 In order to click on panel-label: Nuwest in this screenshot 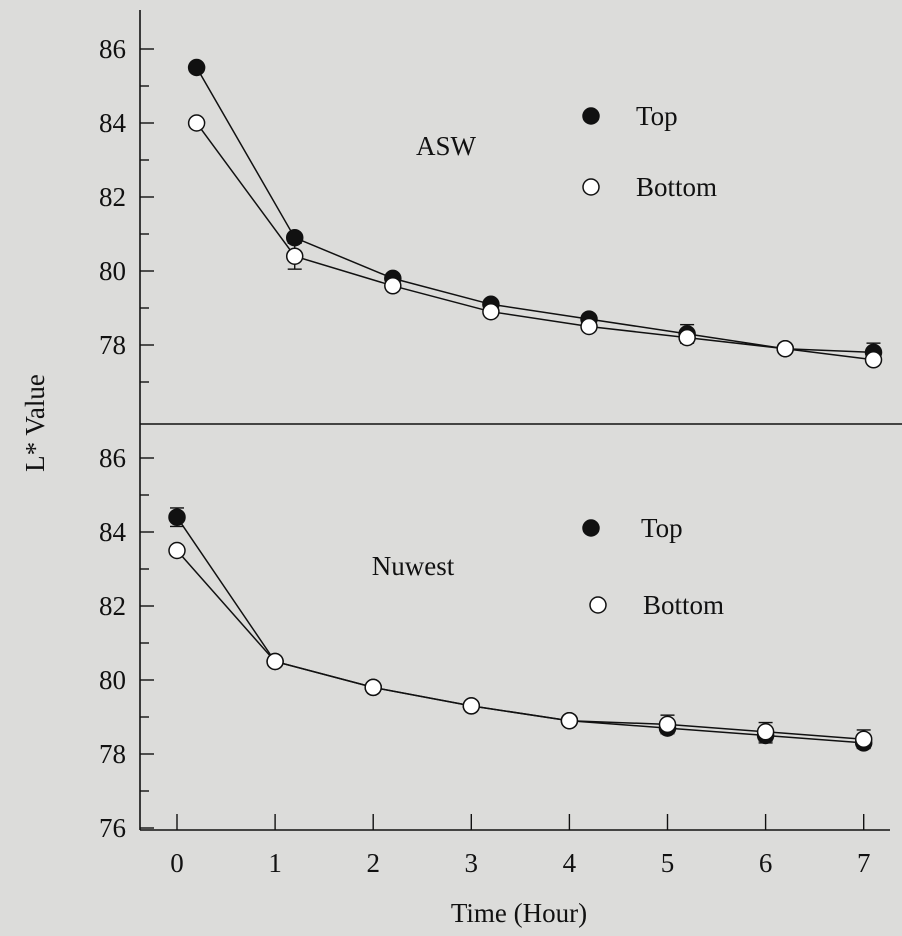, I will do `click(413, 566)`.